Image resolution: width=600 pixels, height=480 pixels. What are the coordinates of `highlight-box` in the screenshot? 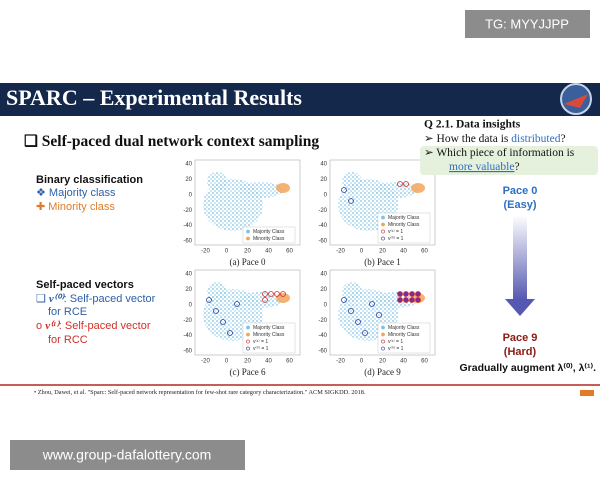 It's located at (509, 160).